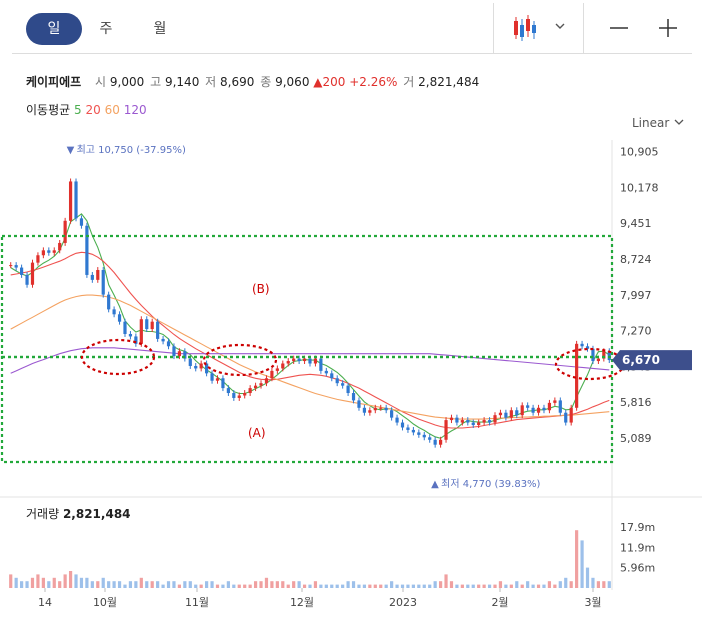 This screenshot has width=702, height=620. Describe the element at coordinates (373, 82) in the screenshot. I see `change-percent: +2.26%` at that location.